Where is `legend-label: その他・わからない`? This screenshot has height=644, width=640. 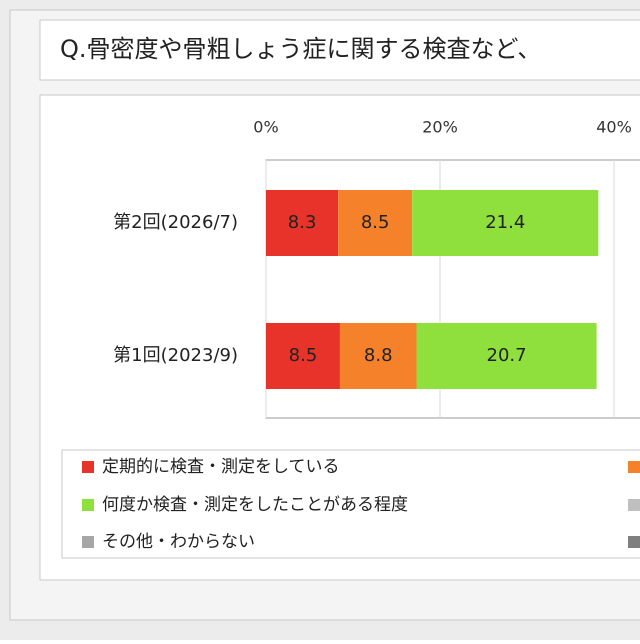 legend-label: その他・わからない is located at coordinates (178, 542).